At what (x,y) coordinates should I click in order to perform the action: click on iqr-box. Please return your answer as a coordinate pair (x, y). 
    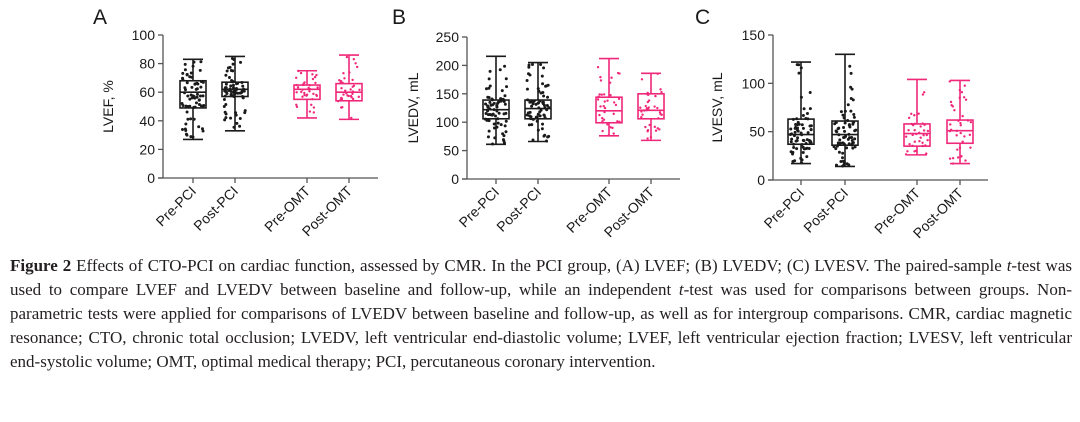
    Looking at the image, I should click on (960, 132).